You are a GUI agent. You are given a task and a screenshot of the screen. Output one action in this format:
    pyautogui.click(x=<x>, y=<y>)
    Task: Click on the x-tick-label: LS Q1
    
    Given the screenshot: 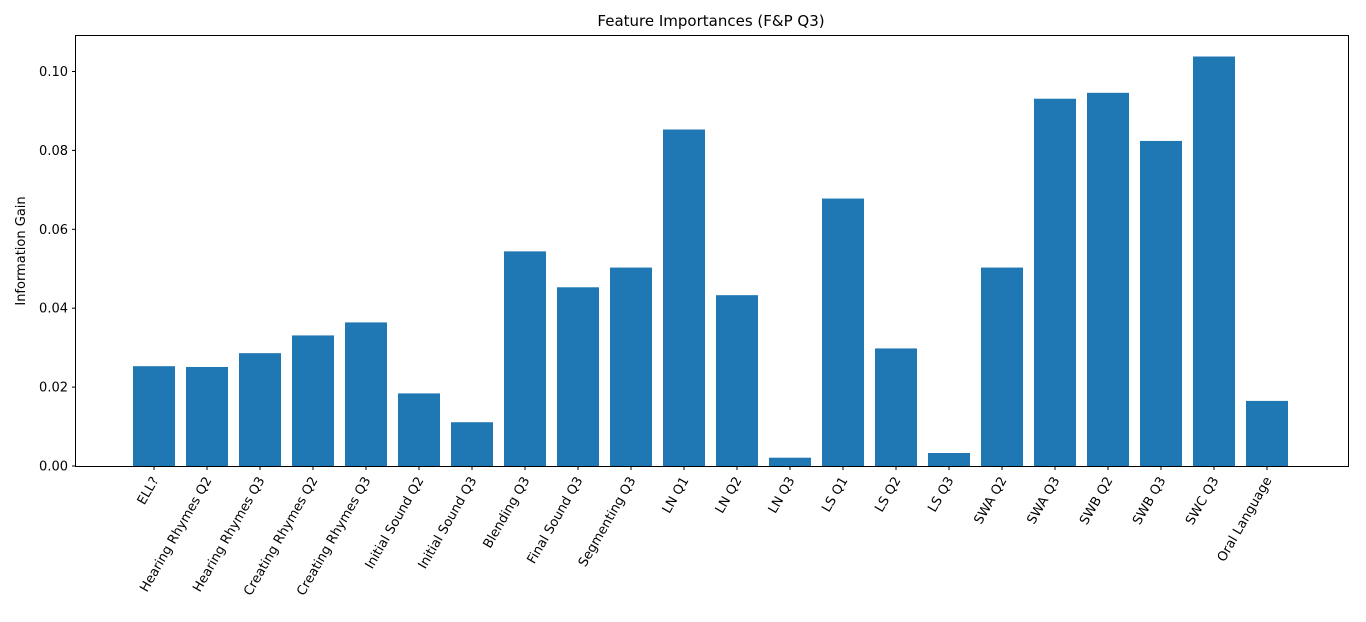 What is the action you would take?
    pyautogui.click(x=835, y=495)
    